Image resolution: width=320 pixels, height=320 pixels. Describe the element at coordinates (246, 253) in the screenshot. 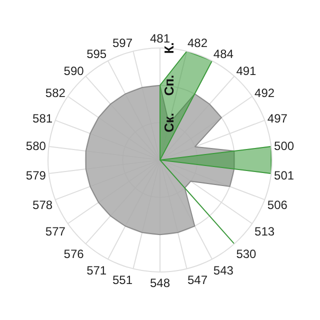

I see `spoke-label: 530` at that location.